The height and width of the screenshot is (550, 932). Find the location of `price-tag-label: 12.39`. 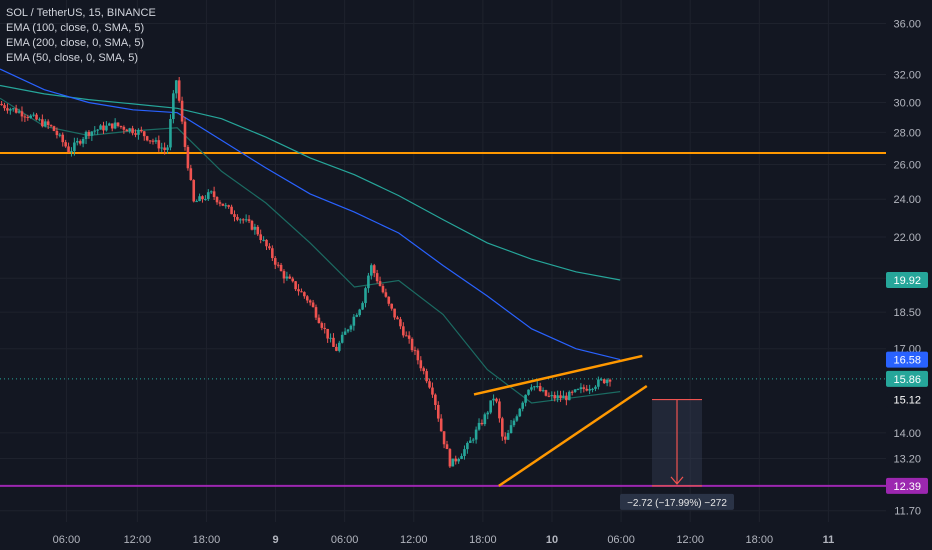

price-tag-label: 12.39 is located at coordinates (907, 487).